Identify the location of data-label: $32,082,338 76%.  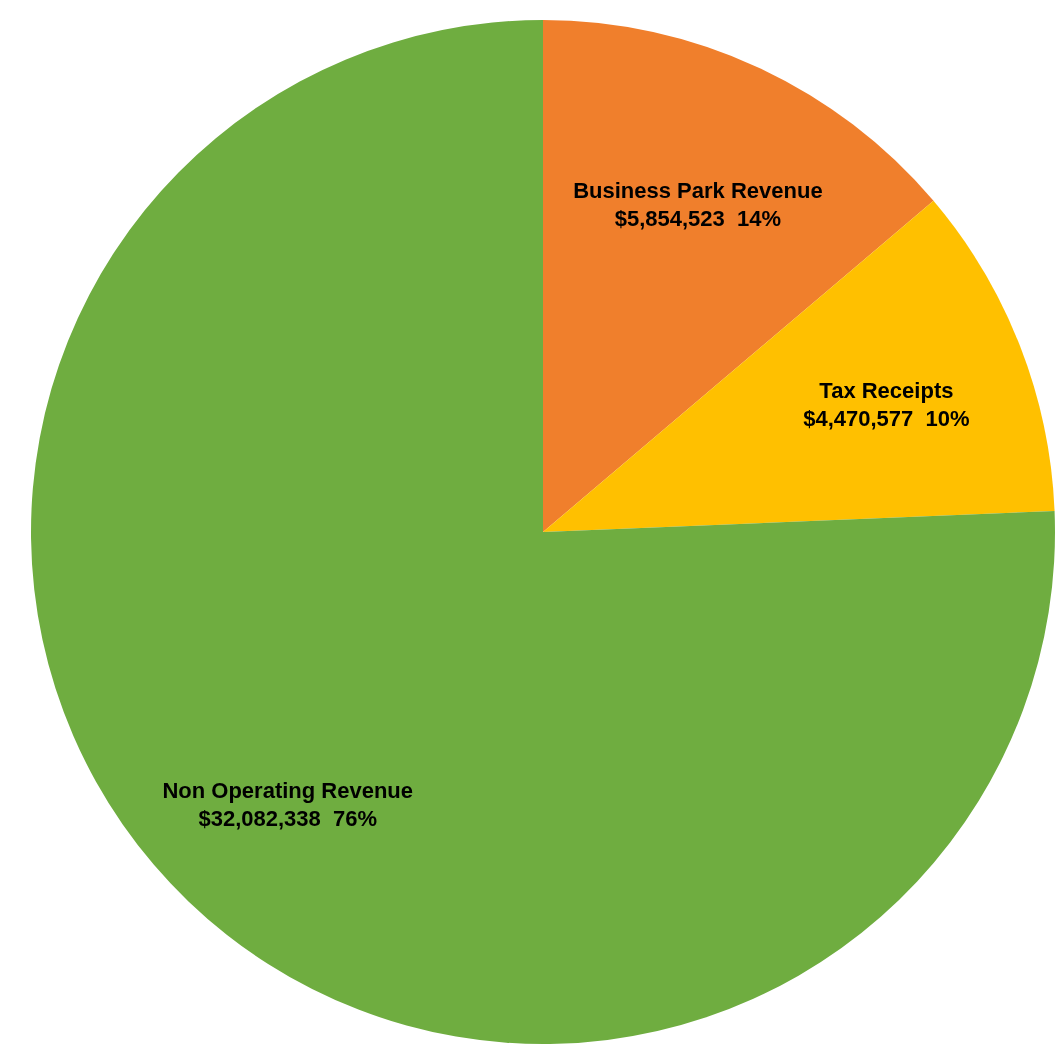
(288, 818).